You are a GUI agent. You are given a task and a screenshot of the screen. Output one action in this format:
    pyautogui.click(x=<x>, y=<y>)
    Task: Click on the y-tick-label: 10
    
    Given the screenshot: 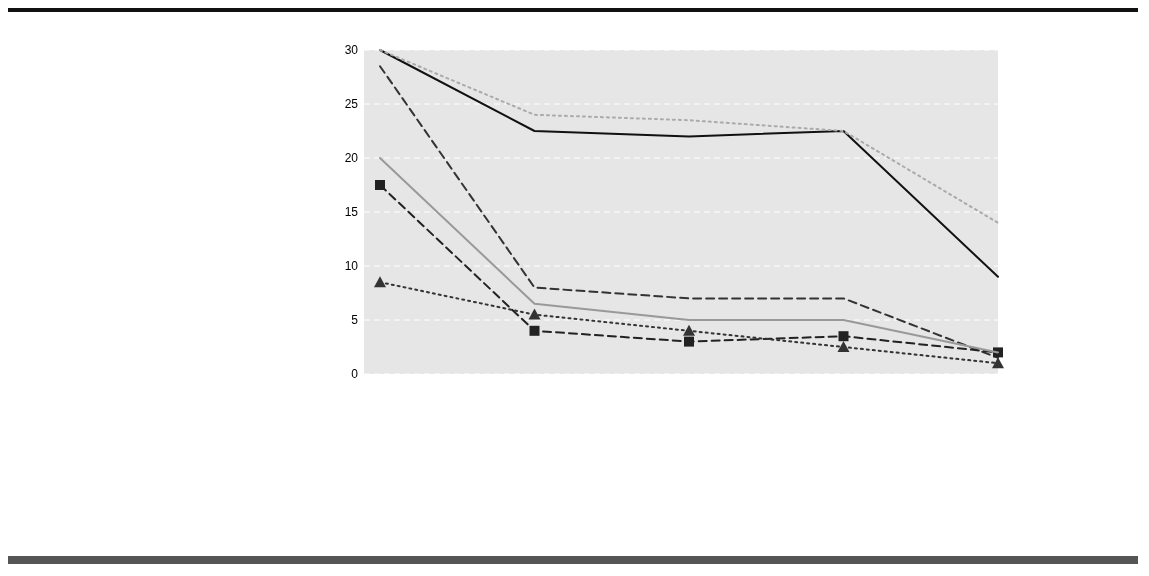 What is the action you would take?
    pyautogui.click(x=351, y=266)
    